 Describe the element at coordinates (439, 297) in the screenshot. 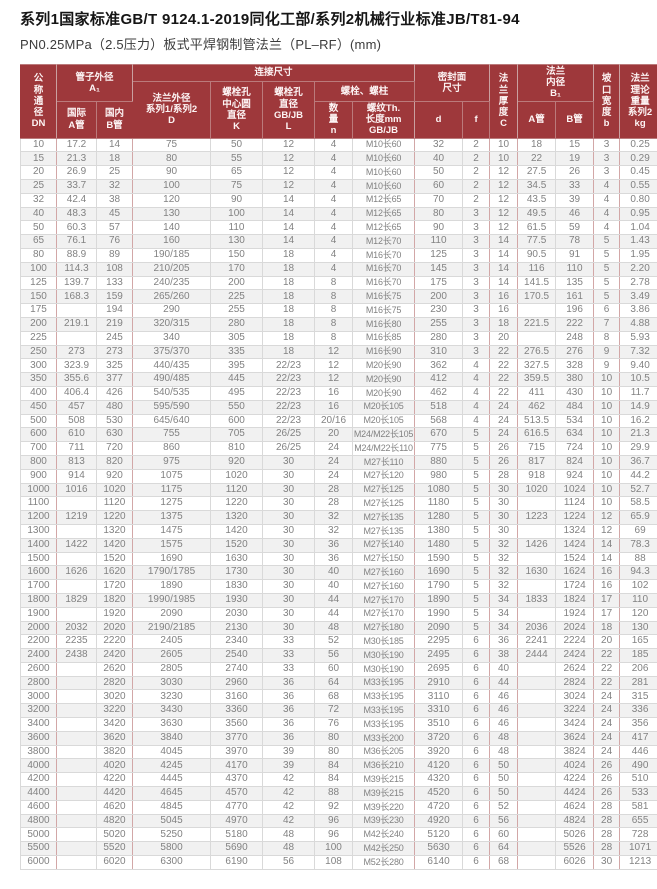

I see `cell-seal-d: 200` at that location.